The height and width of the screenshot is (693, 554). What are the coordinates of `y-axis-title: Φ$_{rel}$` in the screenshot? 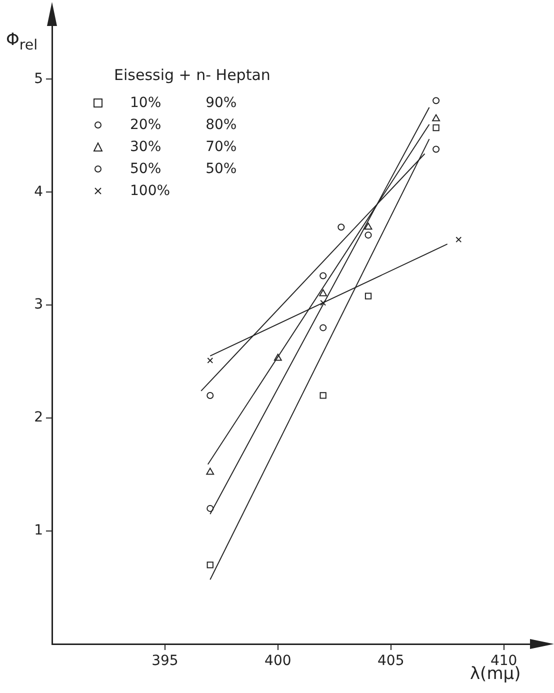 It's located at (22, 42).